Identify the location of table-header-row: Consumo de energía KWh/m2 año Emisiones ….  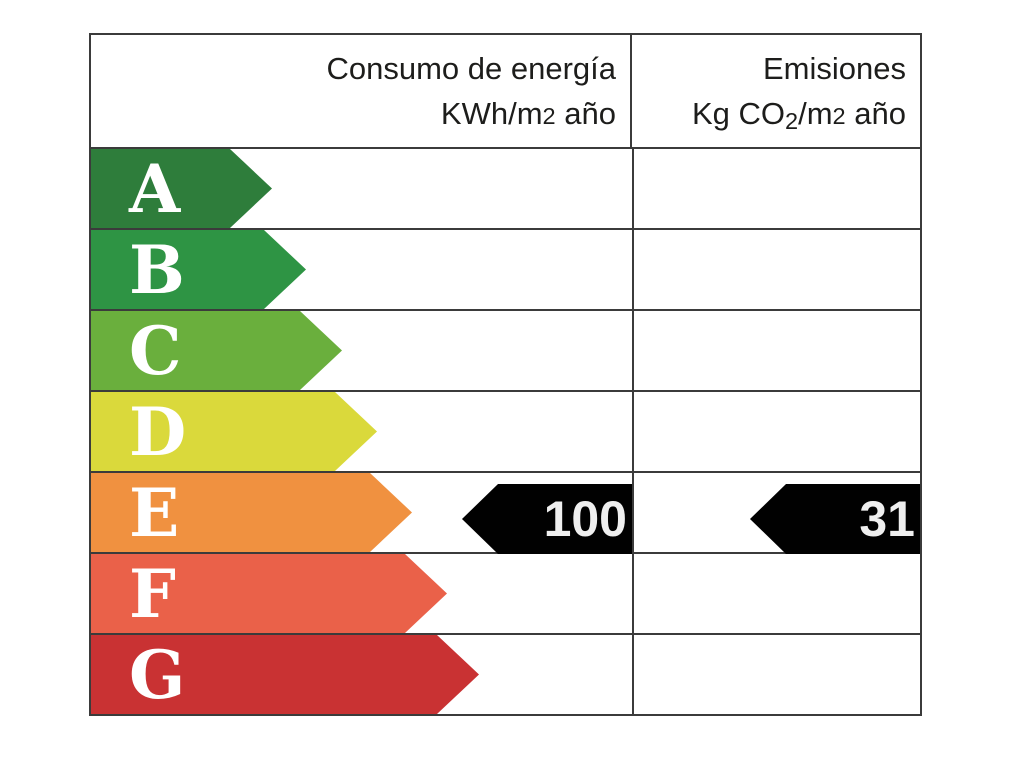
(505, 91).